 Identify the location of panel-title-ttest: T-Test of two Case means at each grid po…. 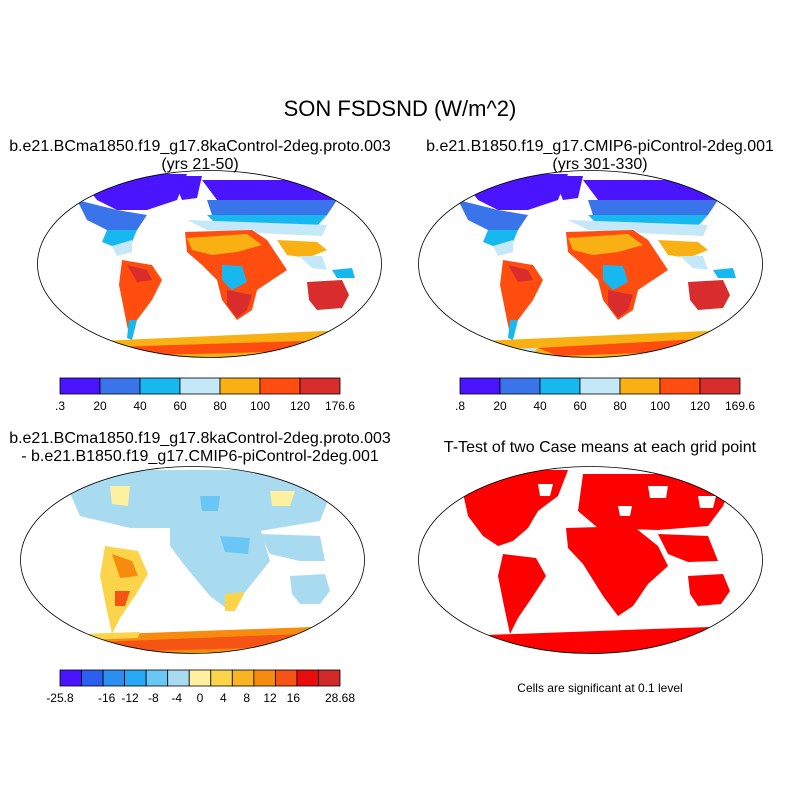
(600, 447).